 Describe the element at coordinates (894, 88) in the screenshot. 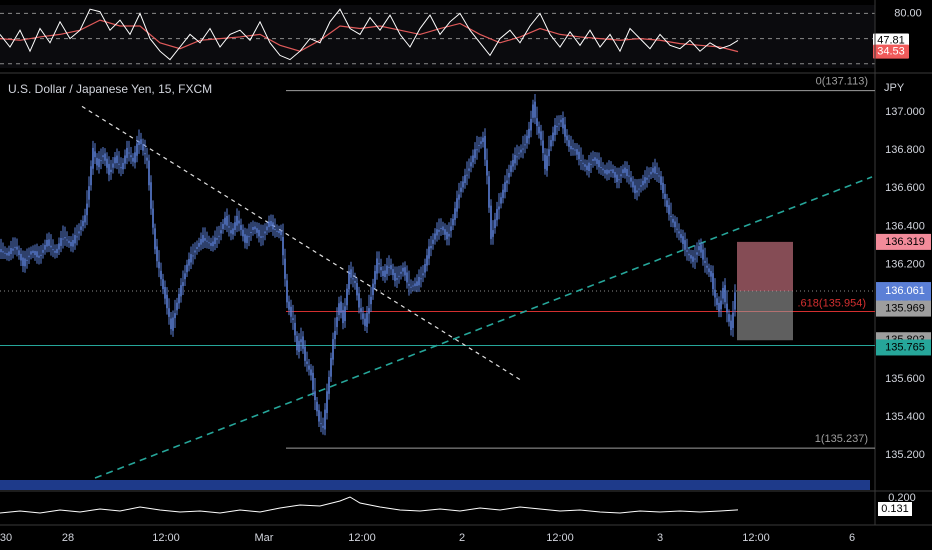

I see `currency-unit: JPY` at that location.